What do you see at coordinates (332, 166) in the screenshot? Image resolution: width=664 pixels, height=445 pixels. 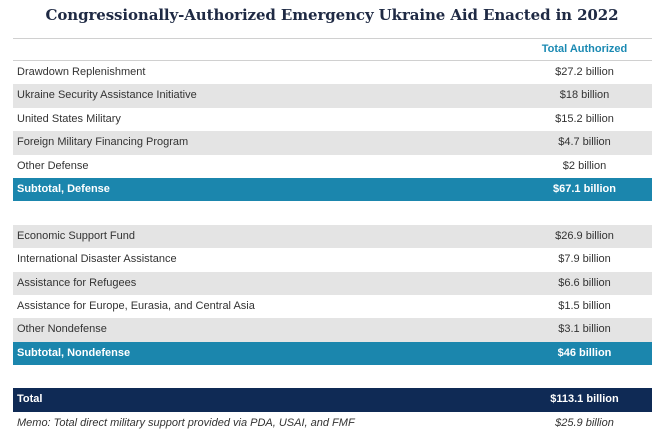 I see `table-row: Other Defense $2 billion` at bounding box center [332, 166].